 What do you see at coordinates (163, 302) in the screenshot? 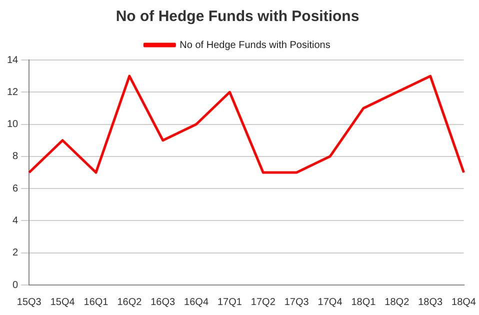
I see `x-tick-label: 16Q3` at bounding box center [163, 302].